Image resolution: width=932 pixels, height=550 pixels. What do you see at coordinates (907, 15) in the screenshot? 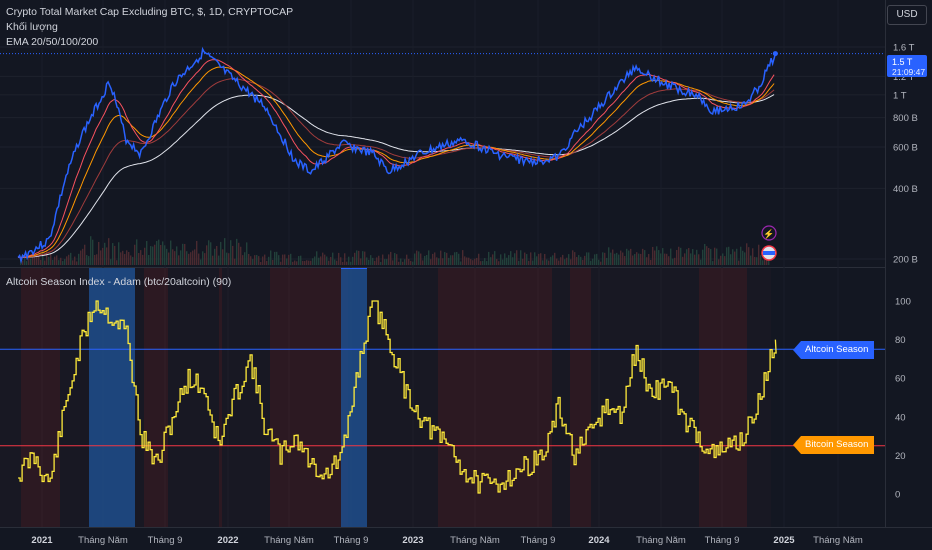
I see `currency-button: USD` at bounding box center [907, 15].